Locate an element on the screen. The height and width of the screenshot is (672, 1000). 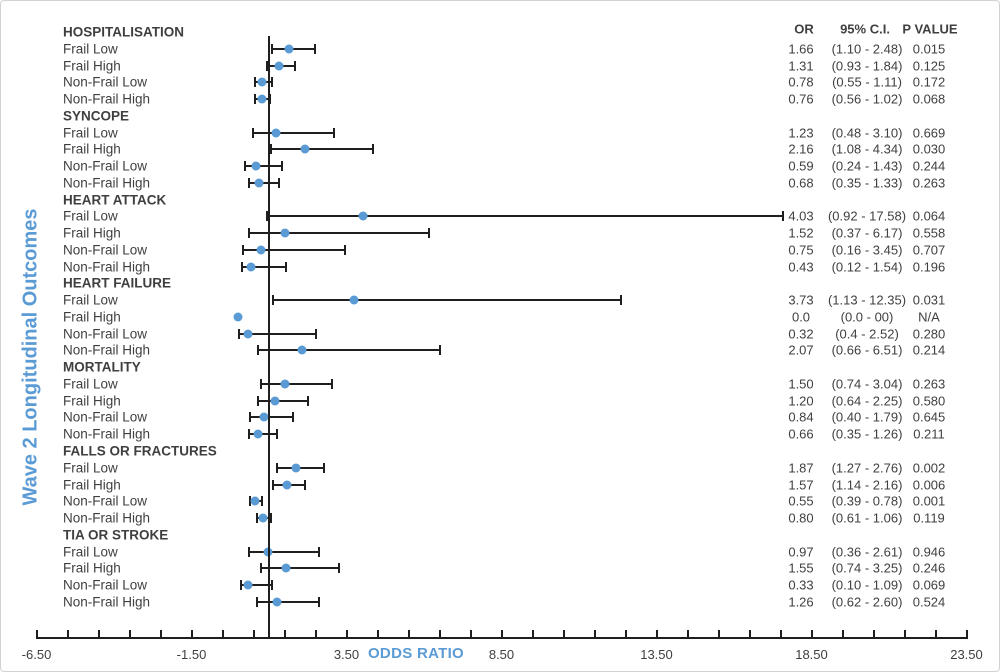
or-value: 0.84 is located at coordinates (801, 417).